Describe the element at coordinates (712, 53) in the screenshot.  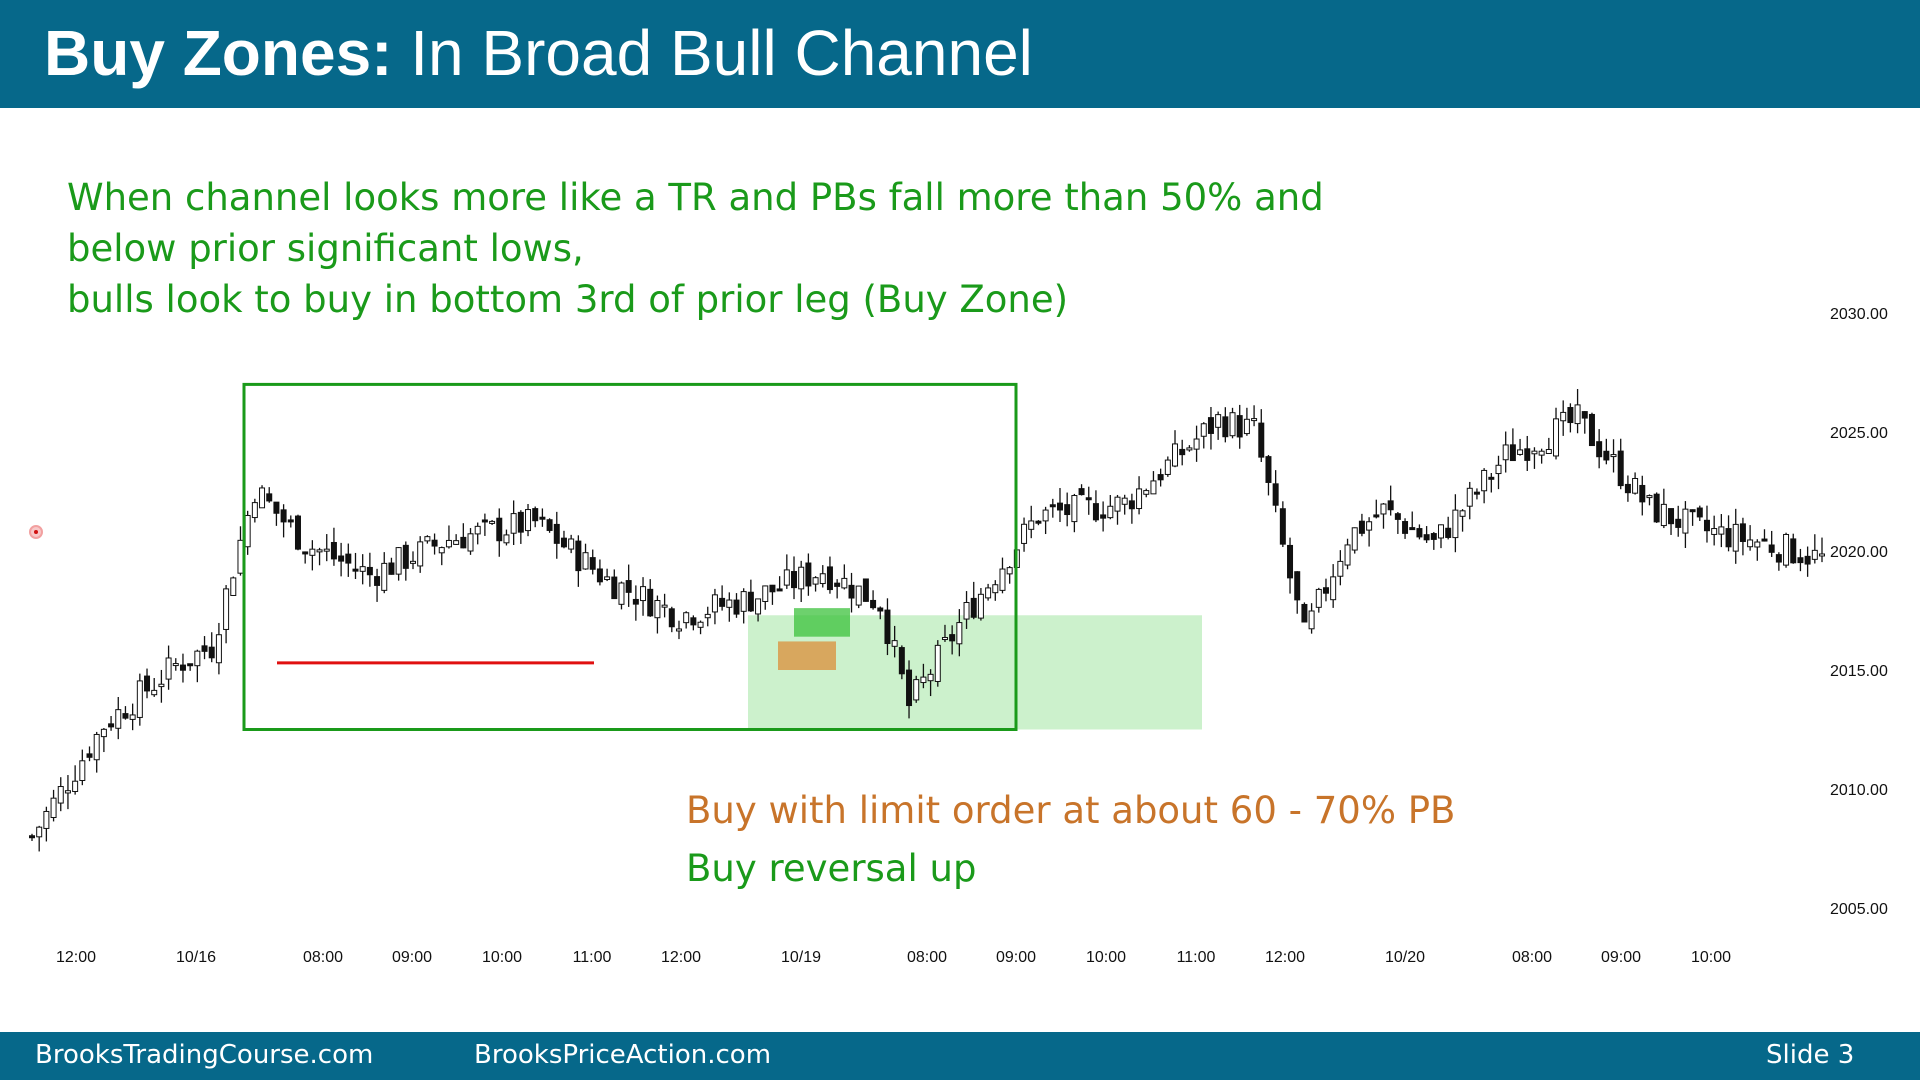
I see `slide-title-rest: In Broad Bull Channel` at that location.